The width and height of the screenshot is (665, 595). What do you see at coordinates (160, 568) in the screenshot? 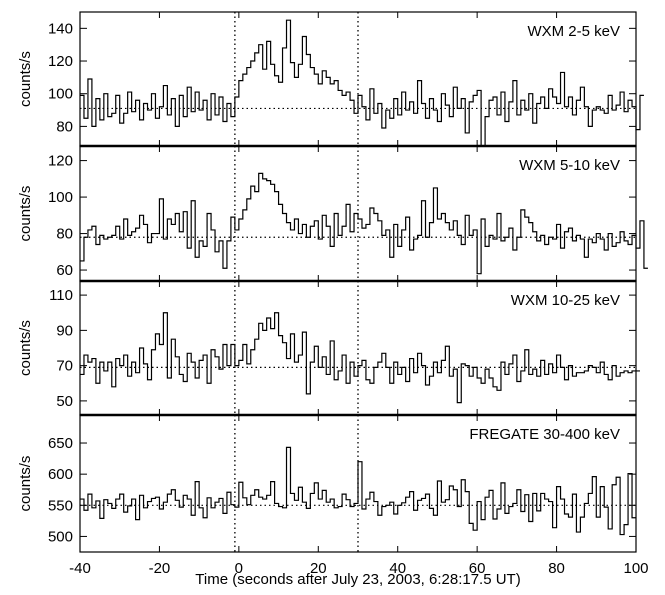
I see `x-tick-label: -20` at bounding box center [160, 568].